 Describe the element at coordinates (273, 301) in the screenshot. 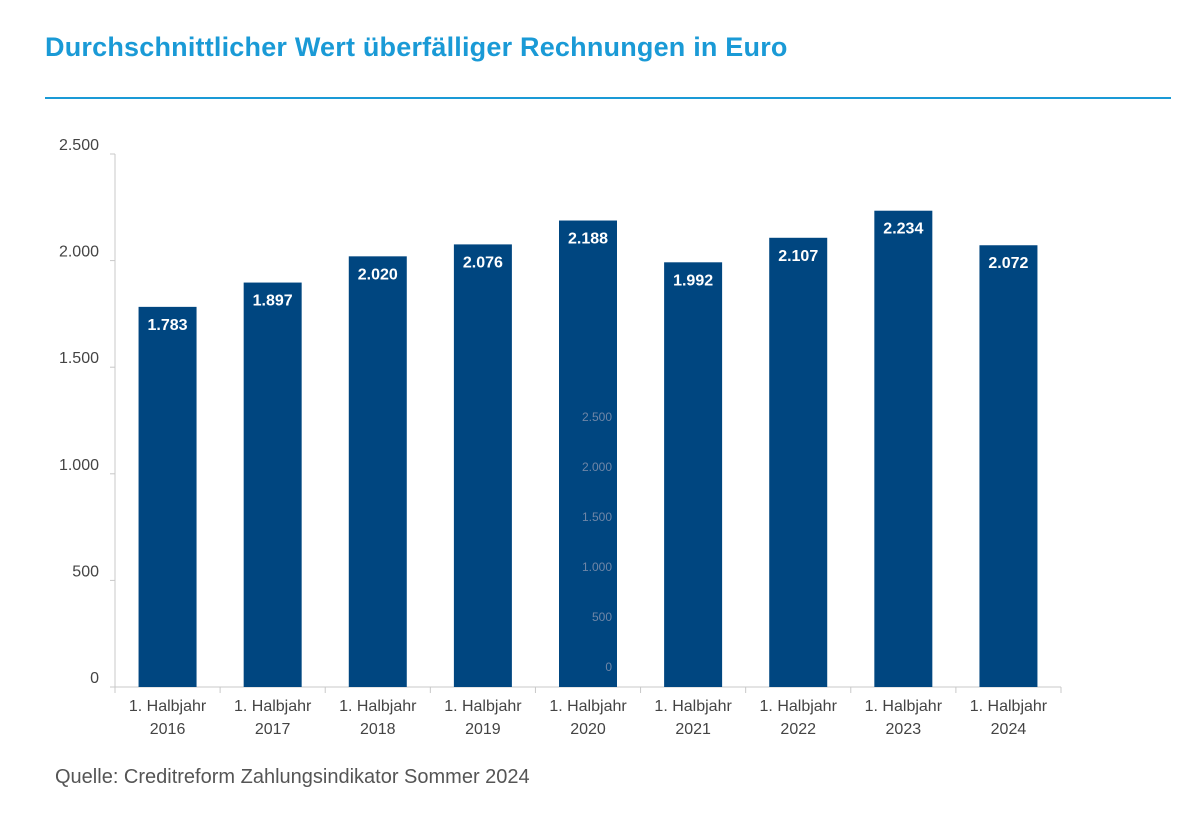

I see `bar-value-label: 1.897` at that location.